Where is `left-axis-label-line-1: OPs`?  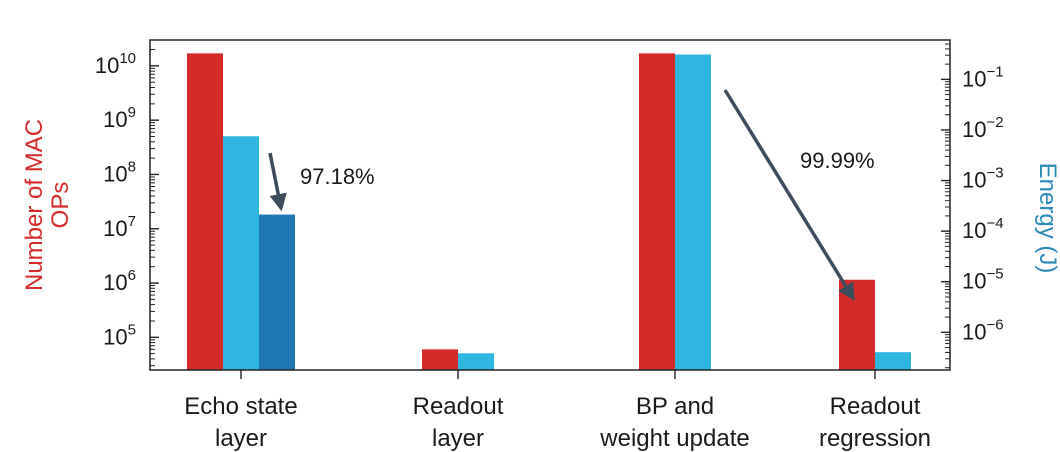
left-axis-label-line-1: OPs is located at coordinates (60, 205).